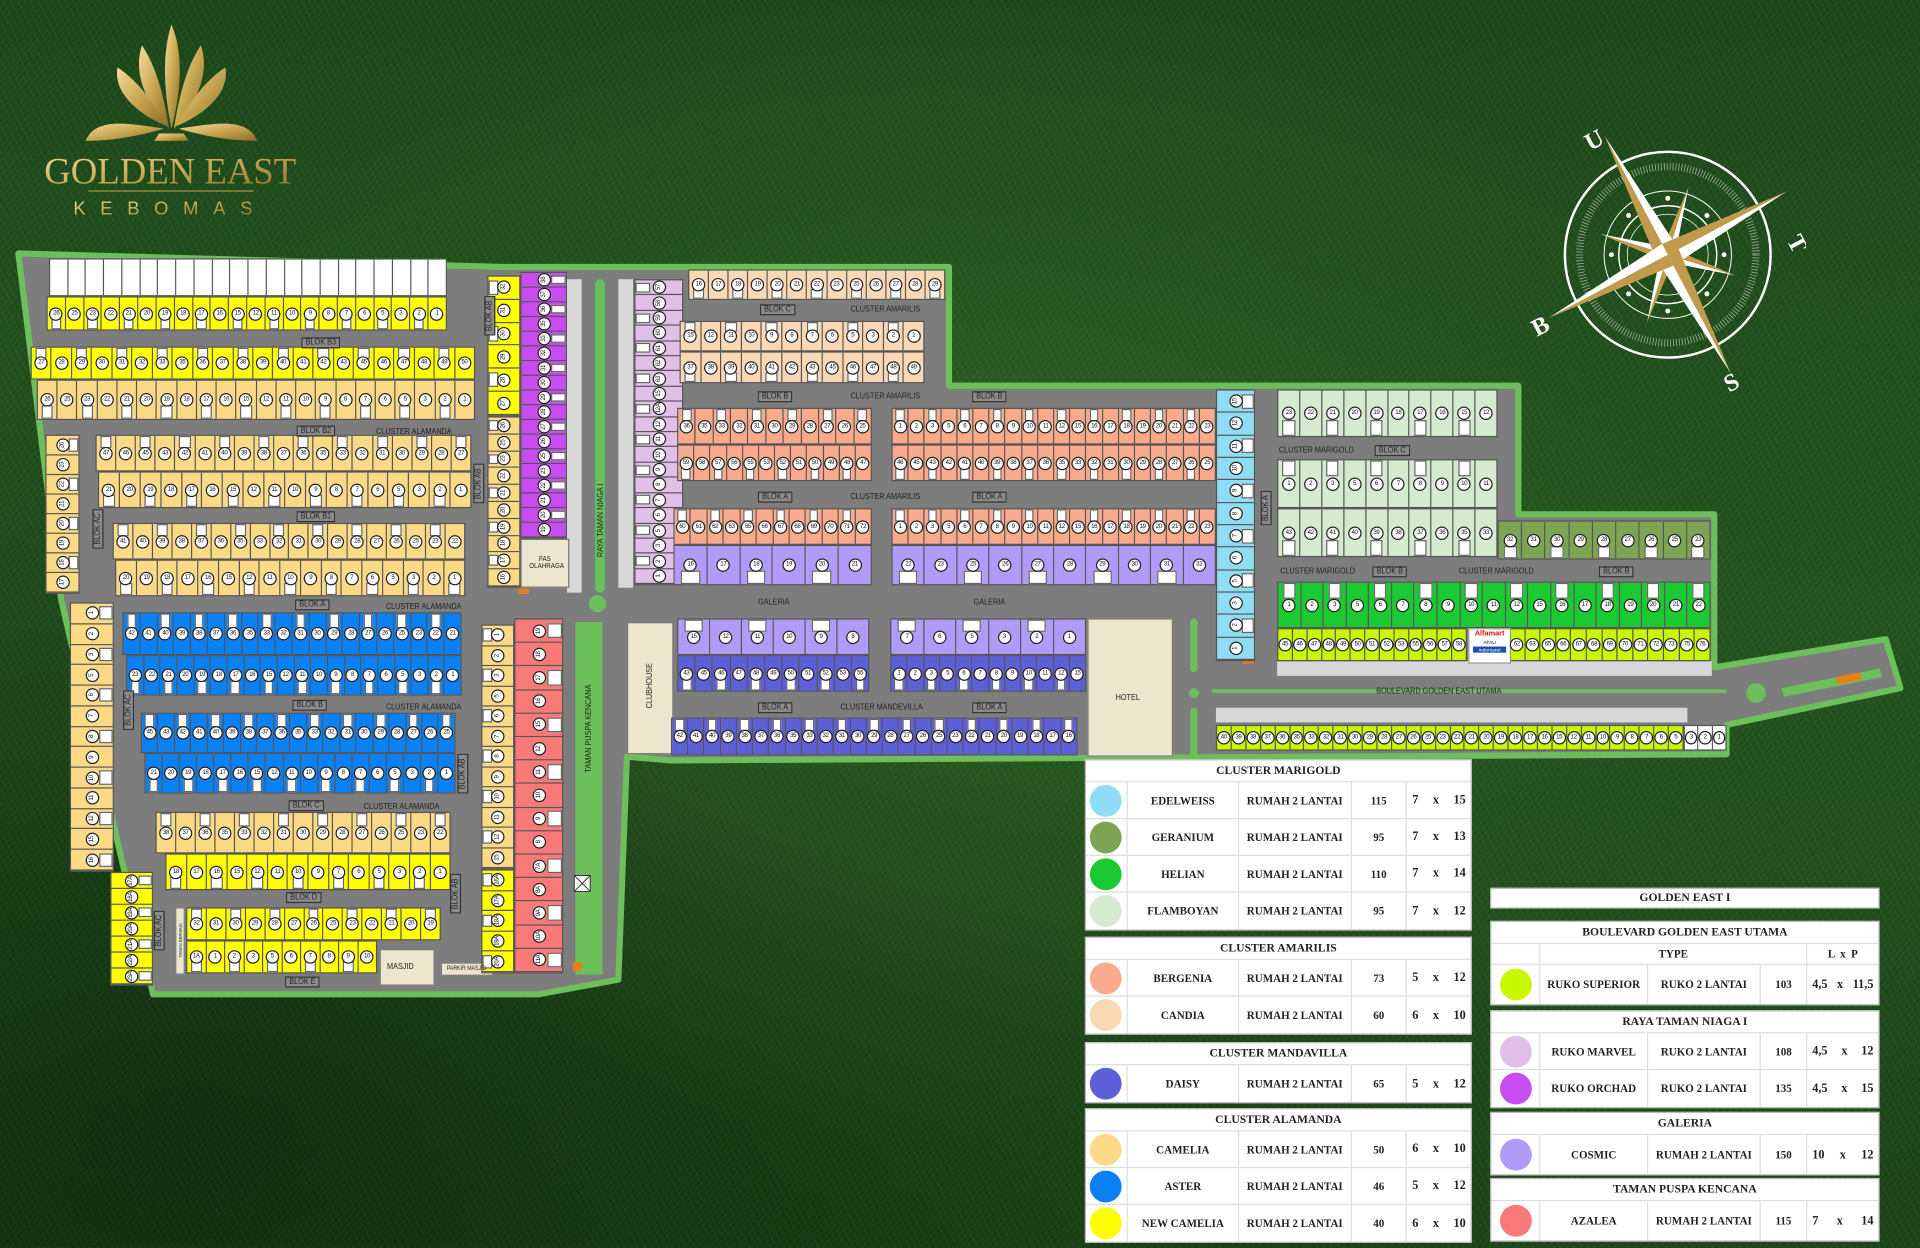 The width and height of the screenshot is (1920, 1248). I want to click on lot: 26, so click(923, 736).